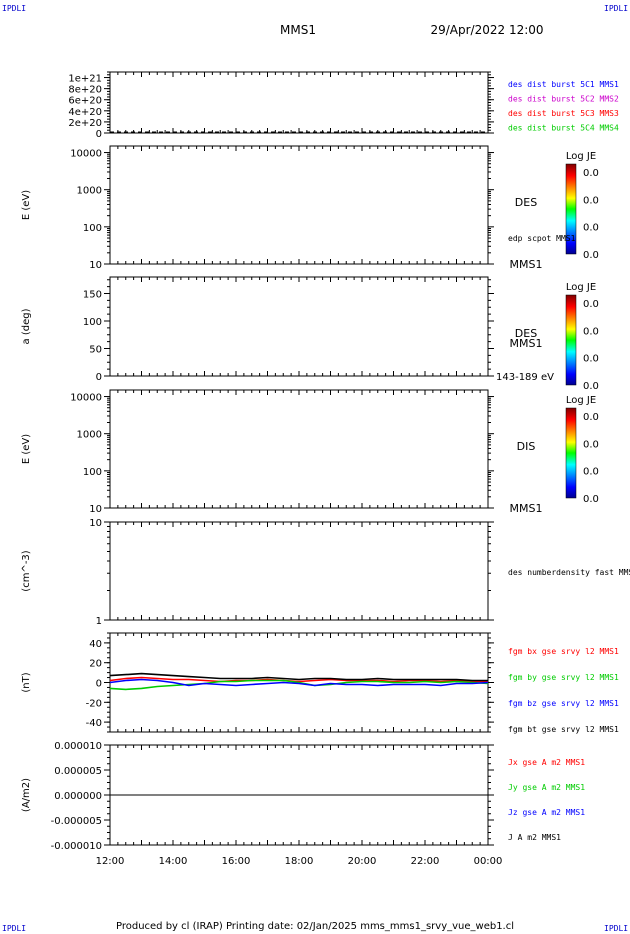 This screenshot has width=630, height=934. What do you see at coordinates (542, 238) in the screenshot?
I see `overlay-legend: edp scpot MMS1` at bounding box center [542, 238].